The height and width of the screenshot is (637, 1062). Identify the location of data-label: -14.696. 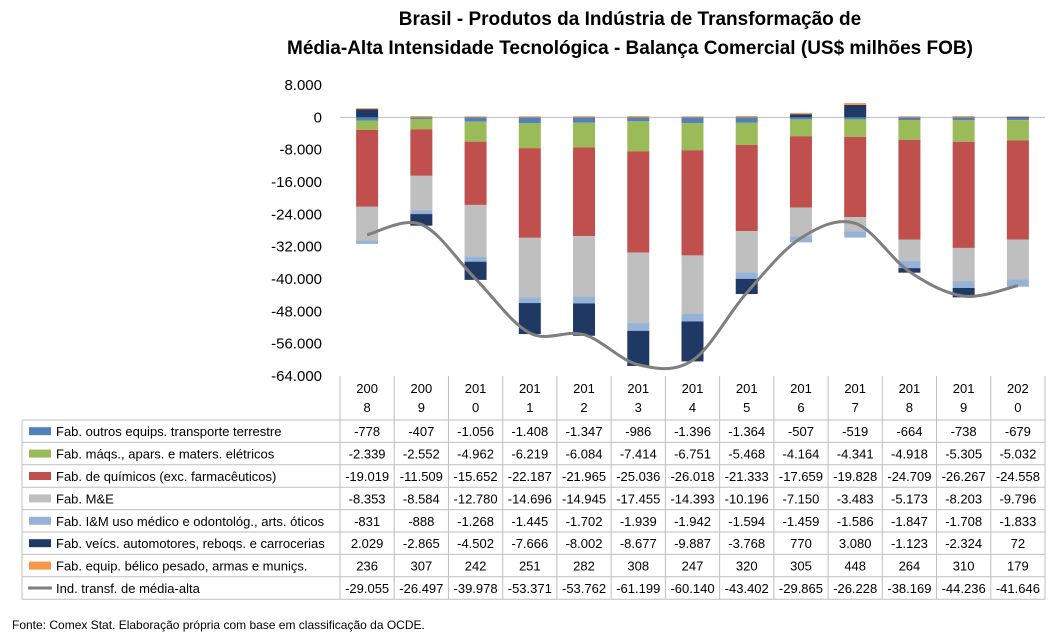
(530, 498).